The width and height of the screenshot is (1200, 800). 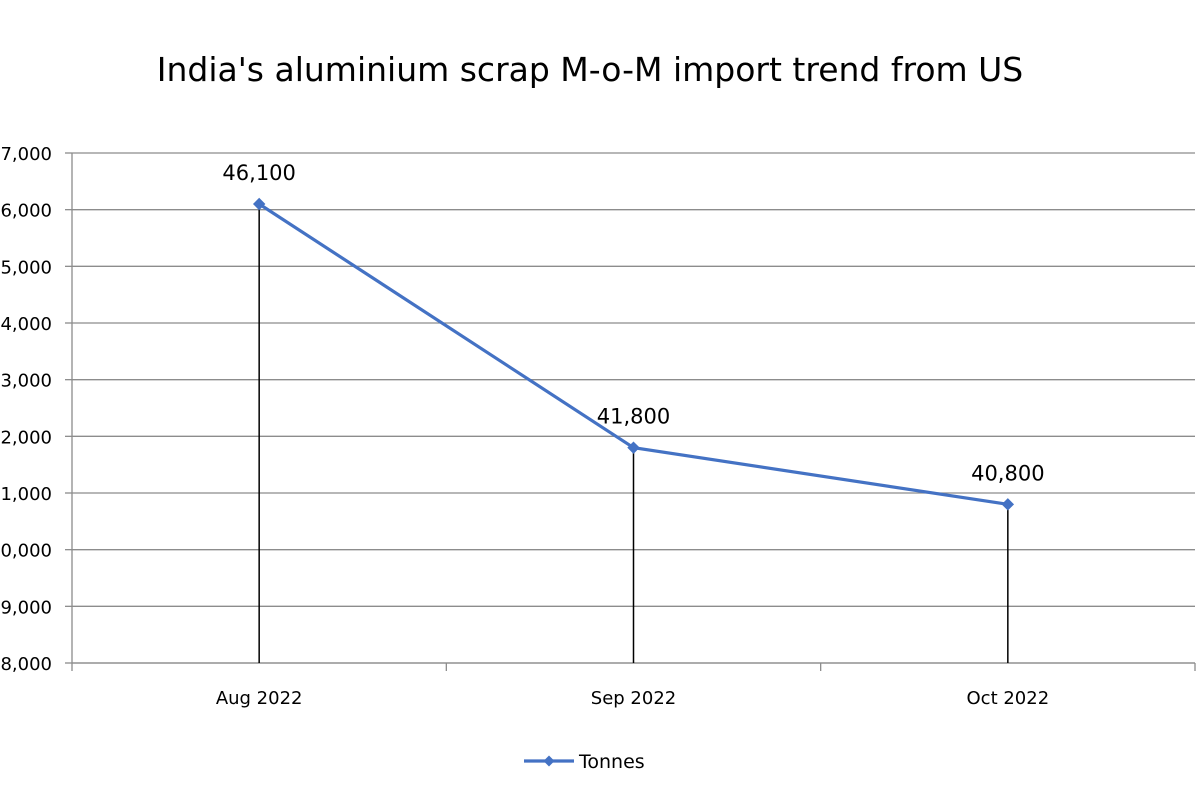 What do you see at coordinates (26, 437) in the screenshot?
I see `y-tick-label: 2,000` at bounding box center [26, 437].